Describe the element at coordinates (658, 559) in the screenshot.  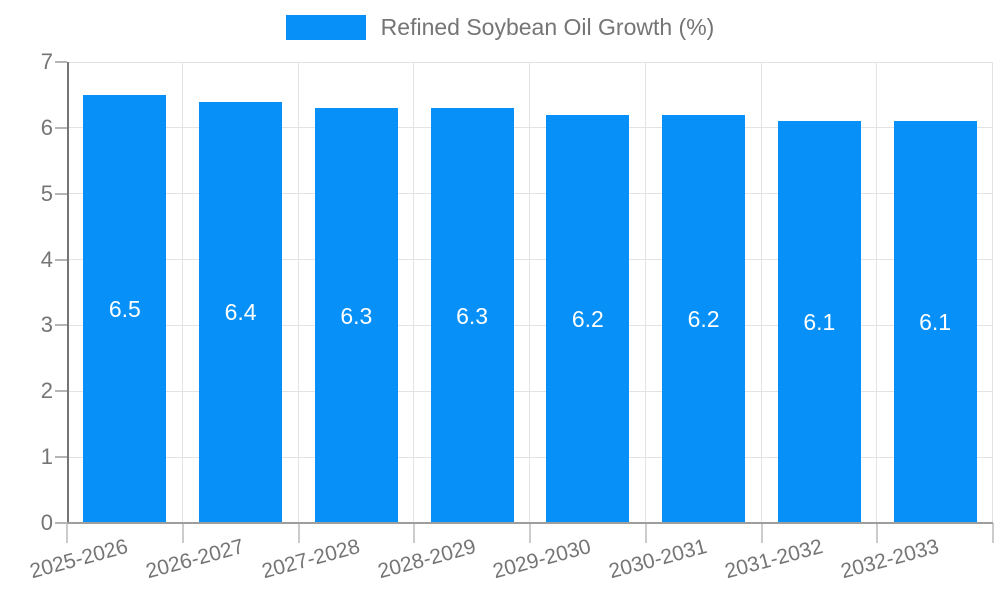
I see `x-tick-label: 2030-2031` at that location.